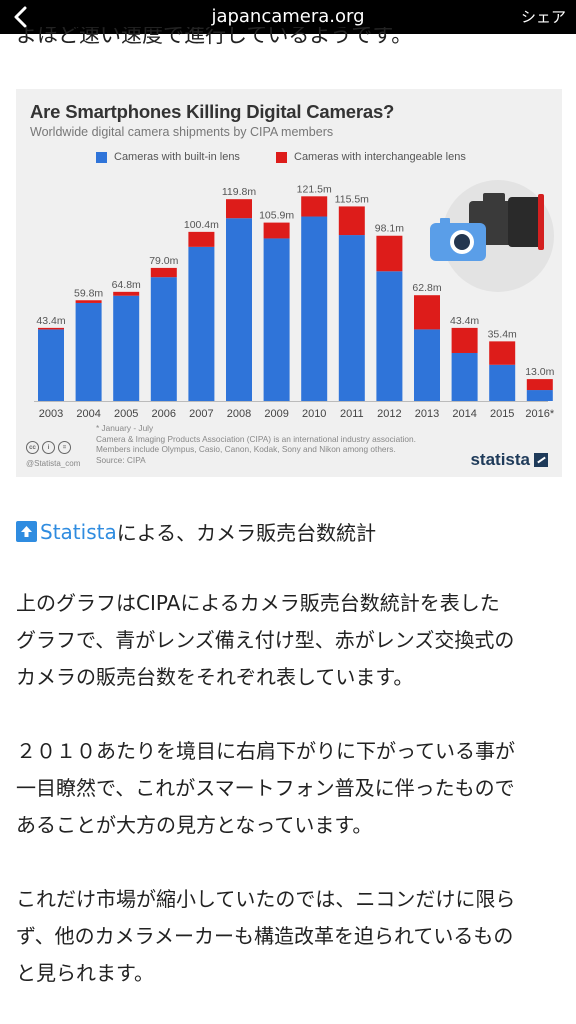 Image resolution: width=576 pixels, height=1024 pixels. I want to click on bar-total-label: 98.1m, so click(389, 229).